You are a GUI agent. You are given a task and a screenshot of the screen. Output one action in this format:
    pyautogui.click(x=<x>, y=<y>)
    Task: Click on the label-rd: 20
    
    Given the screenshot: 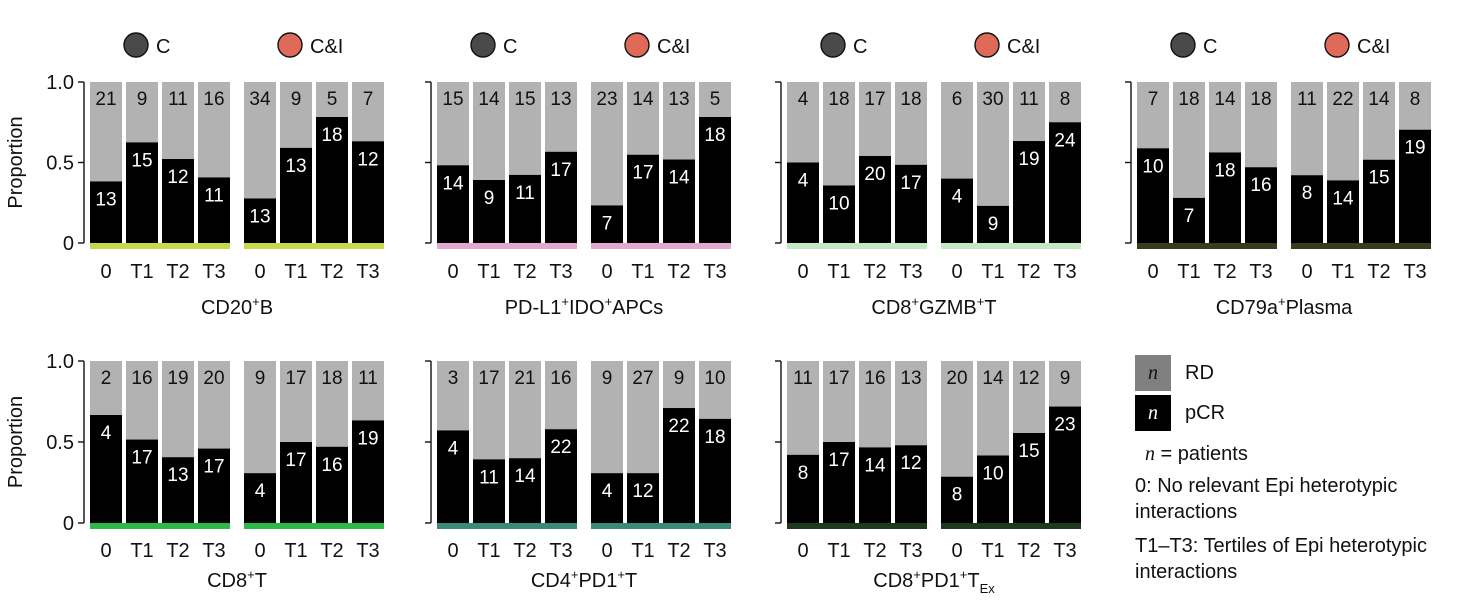 What is the action you would take?
    pyautogui.click(x=213, y=378)
    